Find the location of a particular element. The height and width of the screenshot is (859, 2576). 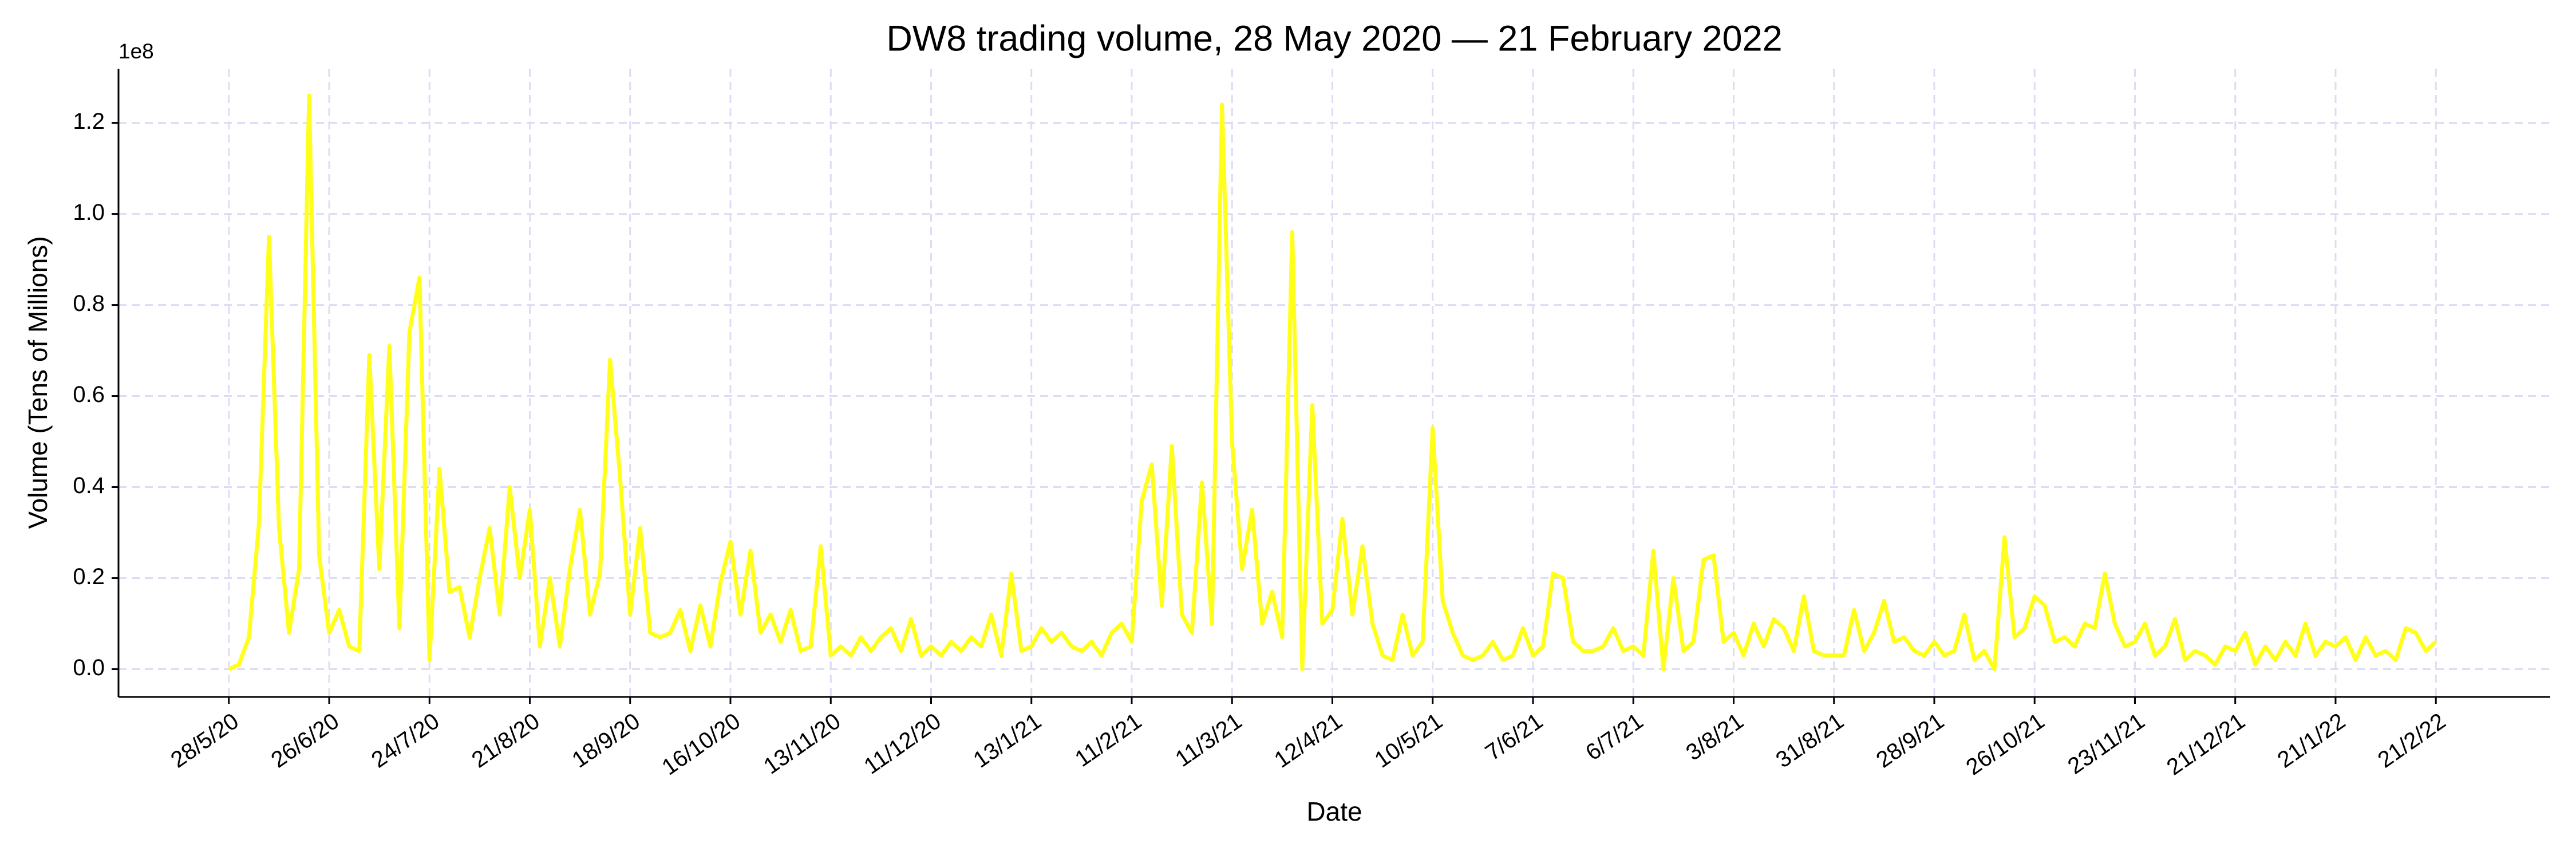

y-tick-label: 0.8 is located at coordinates (89, 303).